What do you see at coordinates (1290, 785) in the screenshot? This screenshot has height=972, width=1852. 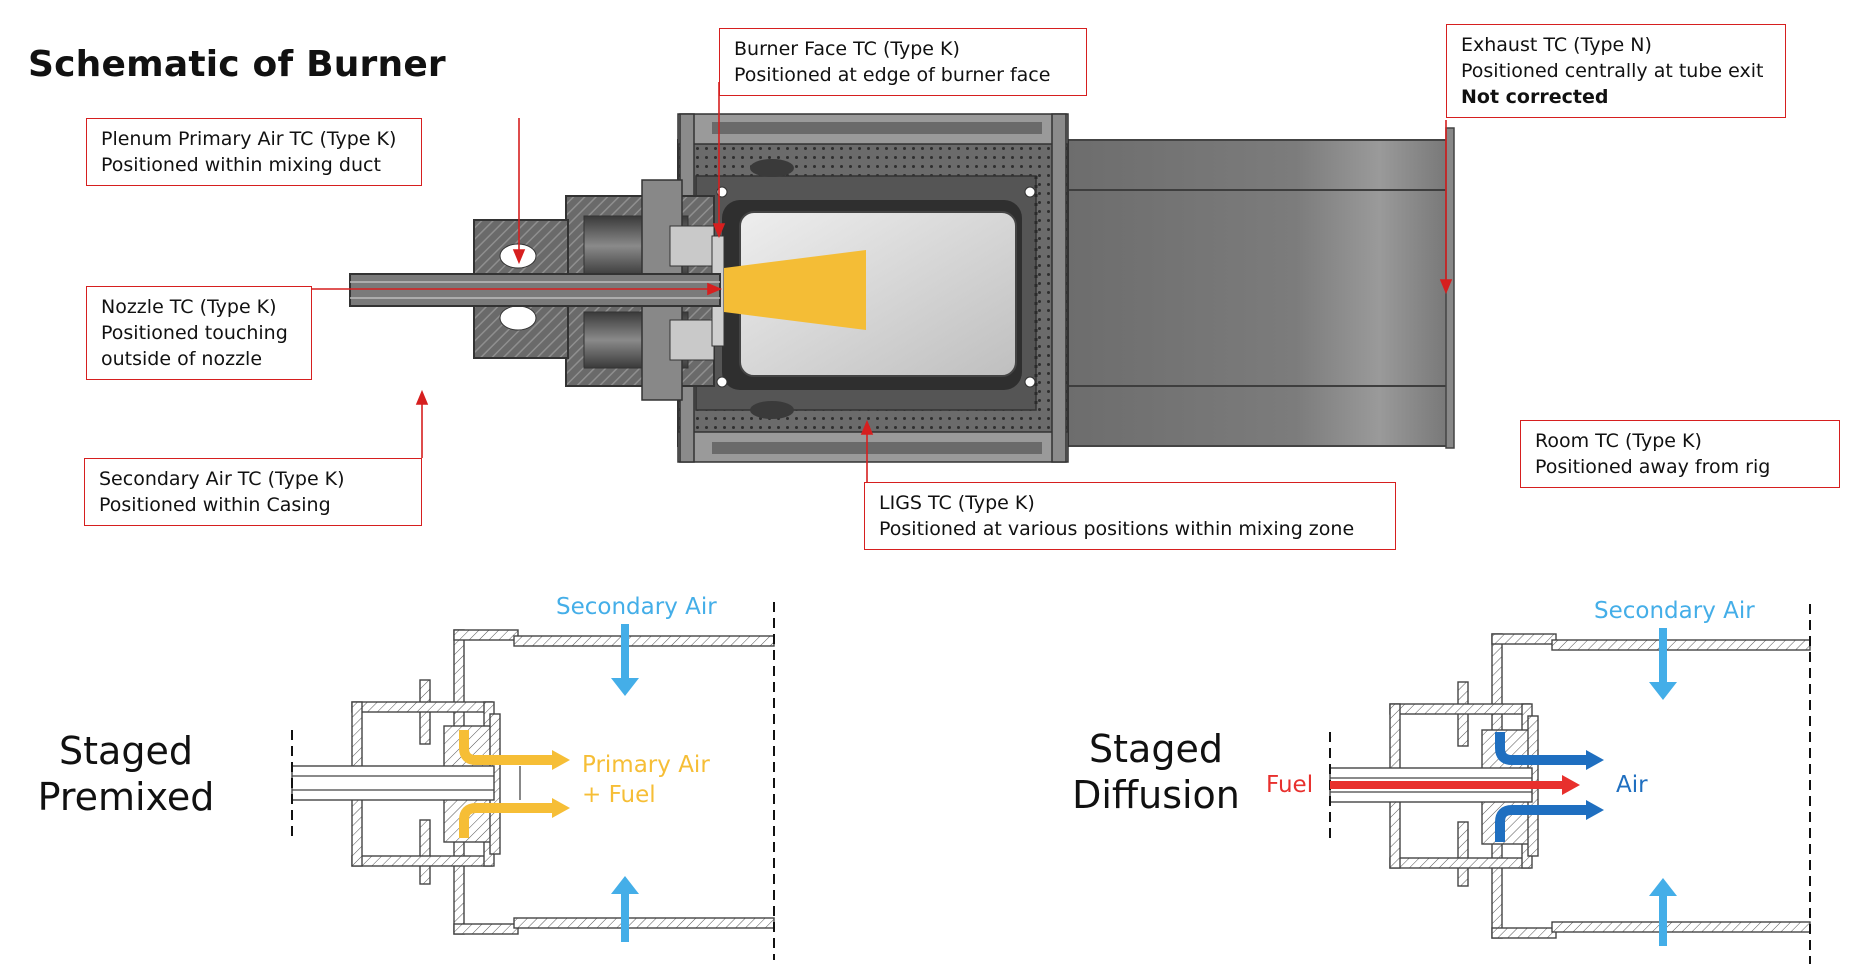 I see `diffusion-fuel-label: Fuel` at bounding box center [1290, 785].